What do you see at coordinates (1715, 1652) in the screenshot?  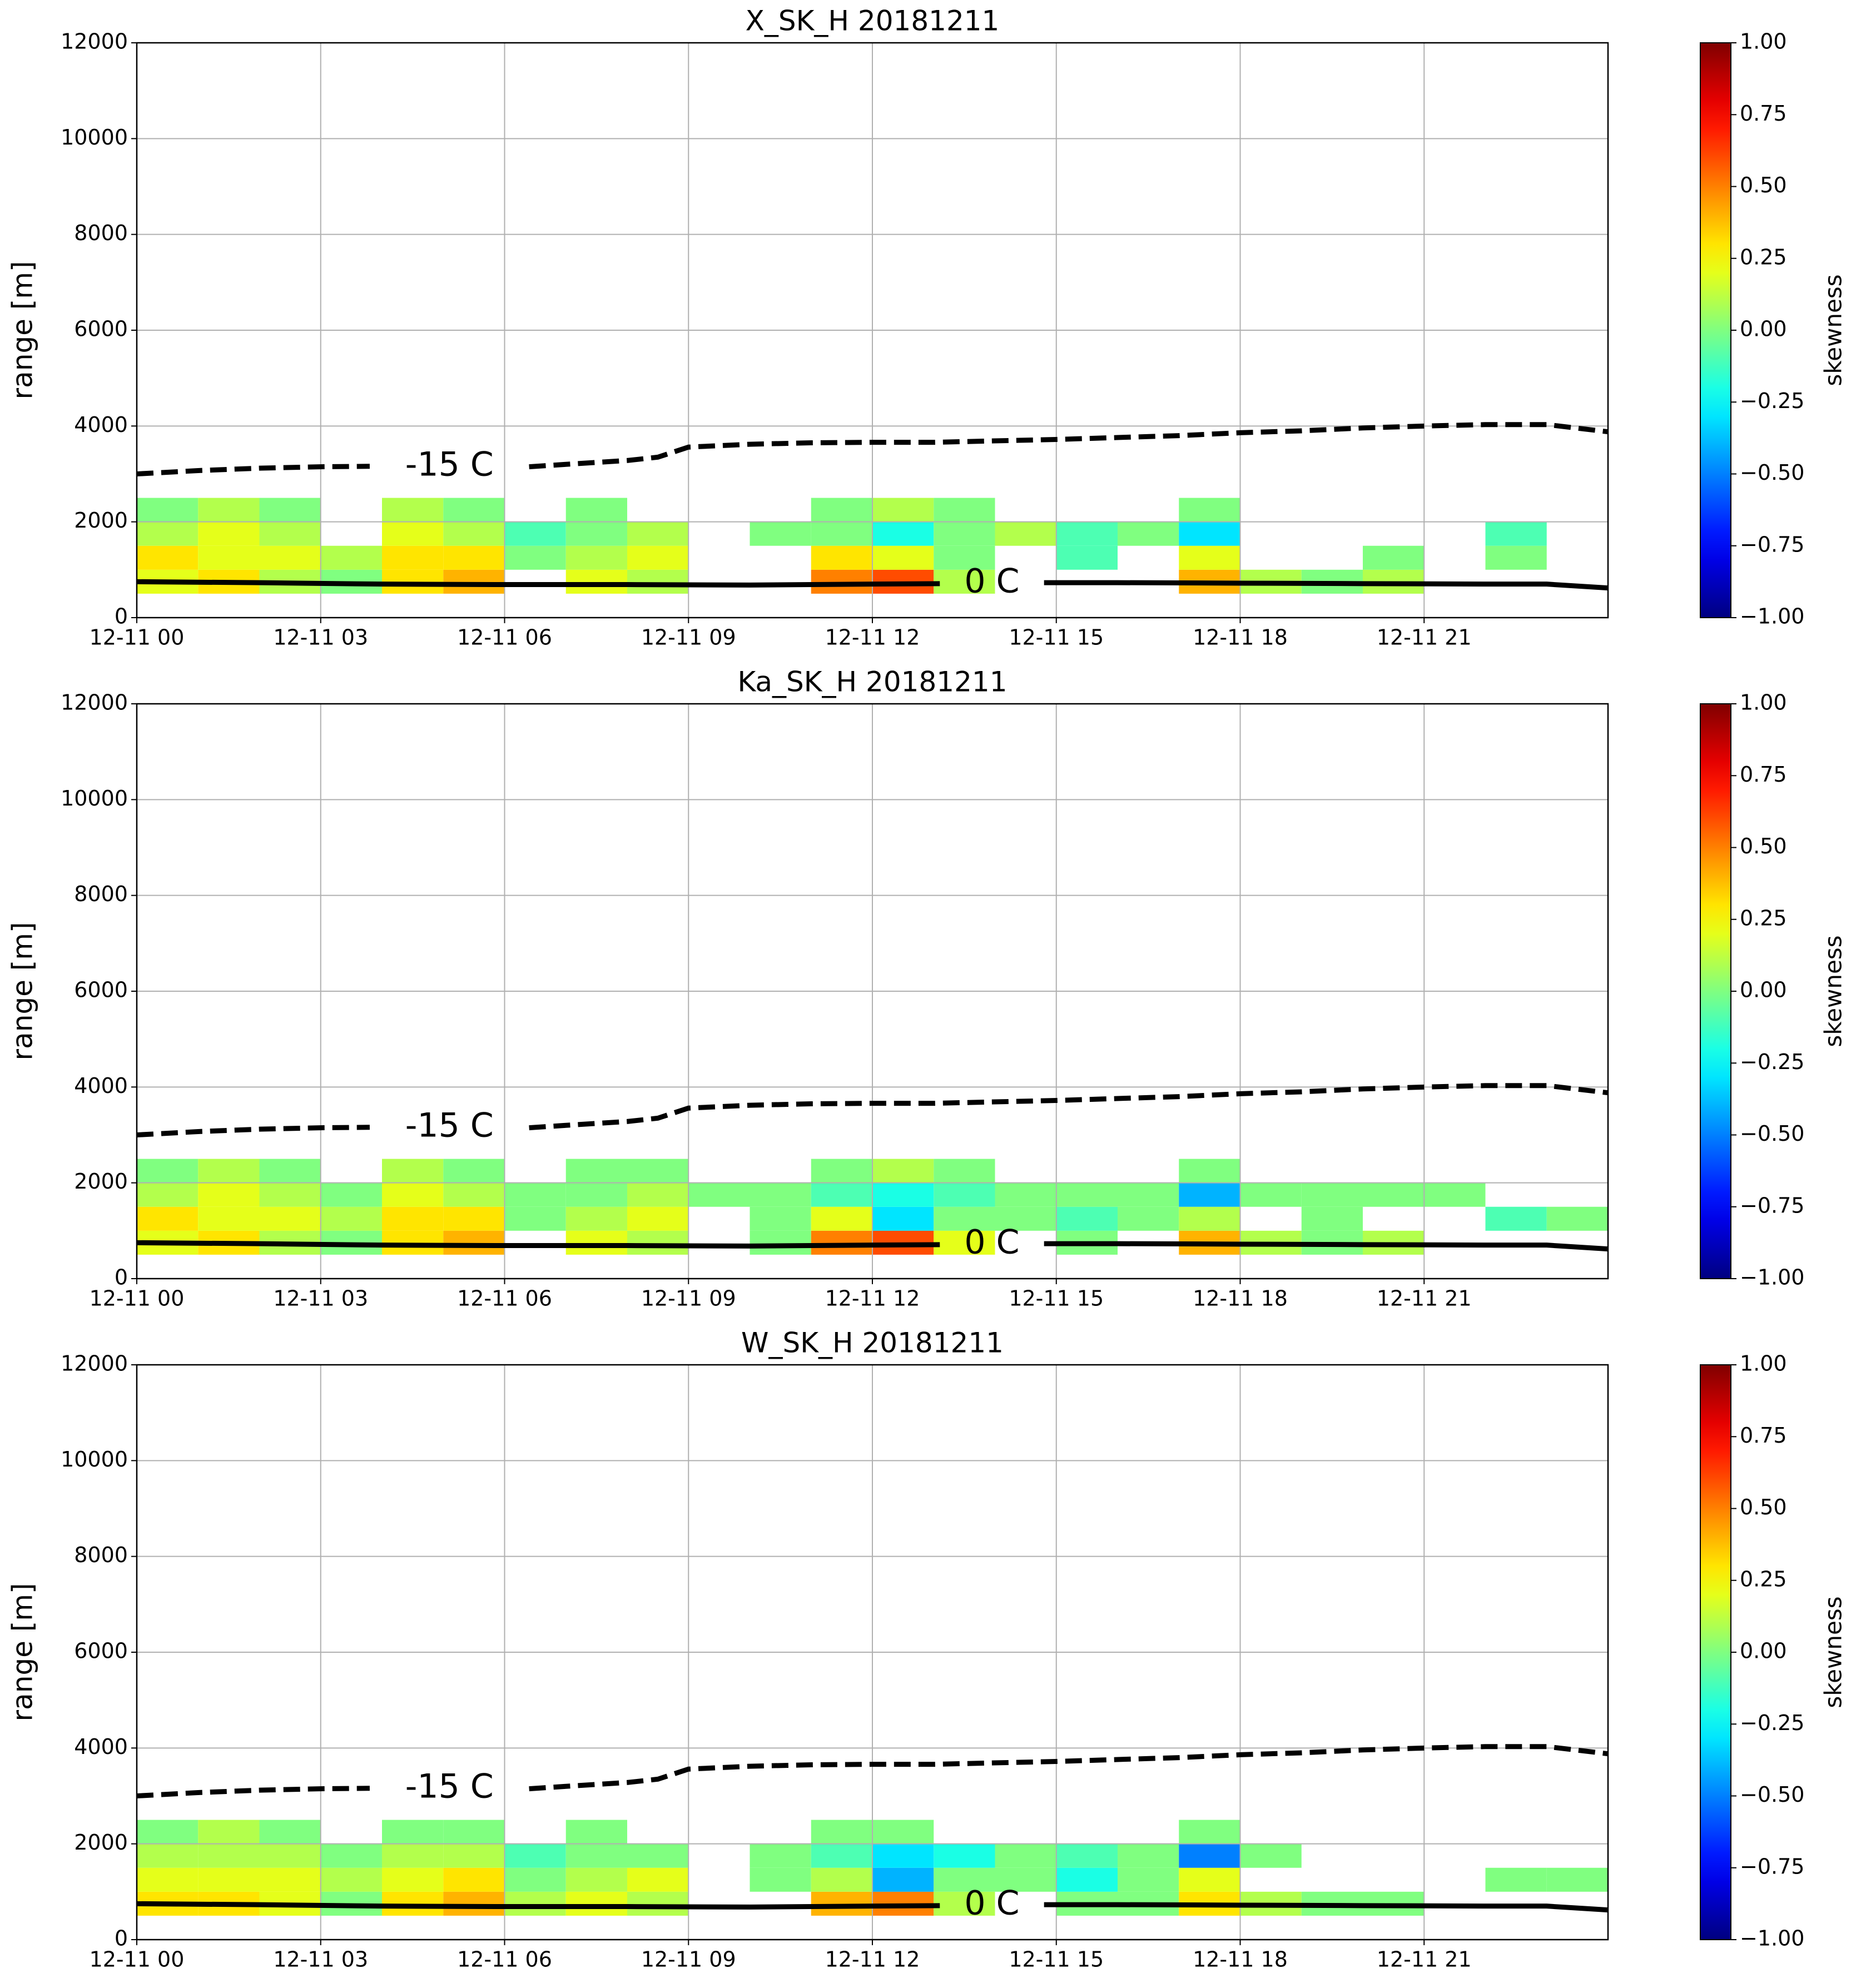 I see `colorbar` at bounding box center [1715, 1652].